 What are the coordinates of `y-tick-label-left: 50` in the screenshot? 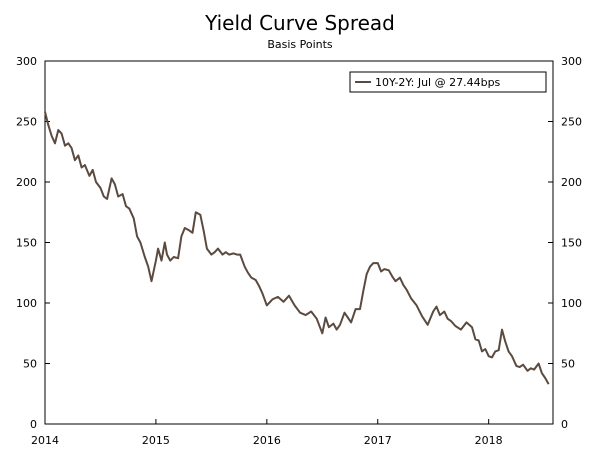 It's located at (30, 364).